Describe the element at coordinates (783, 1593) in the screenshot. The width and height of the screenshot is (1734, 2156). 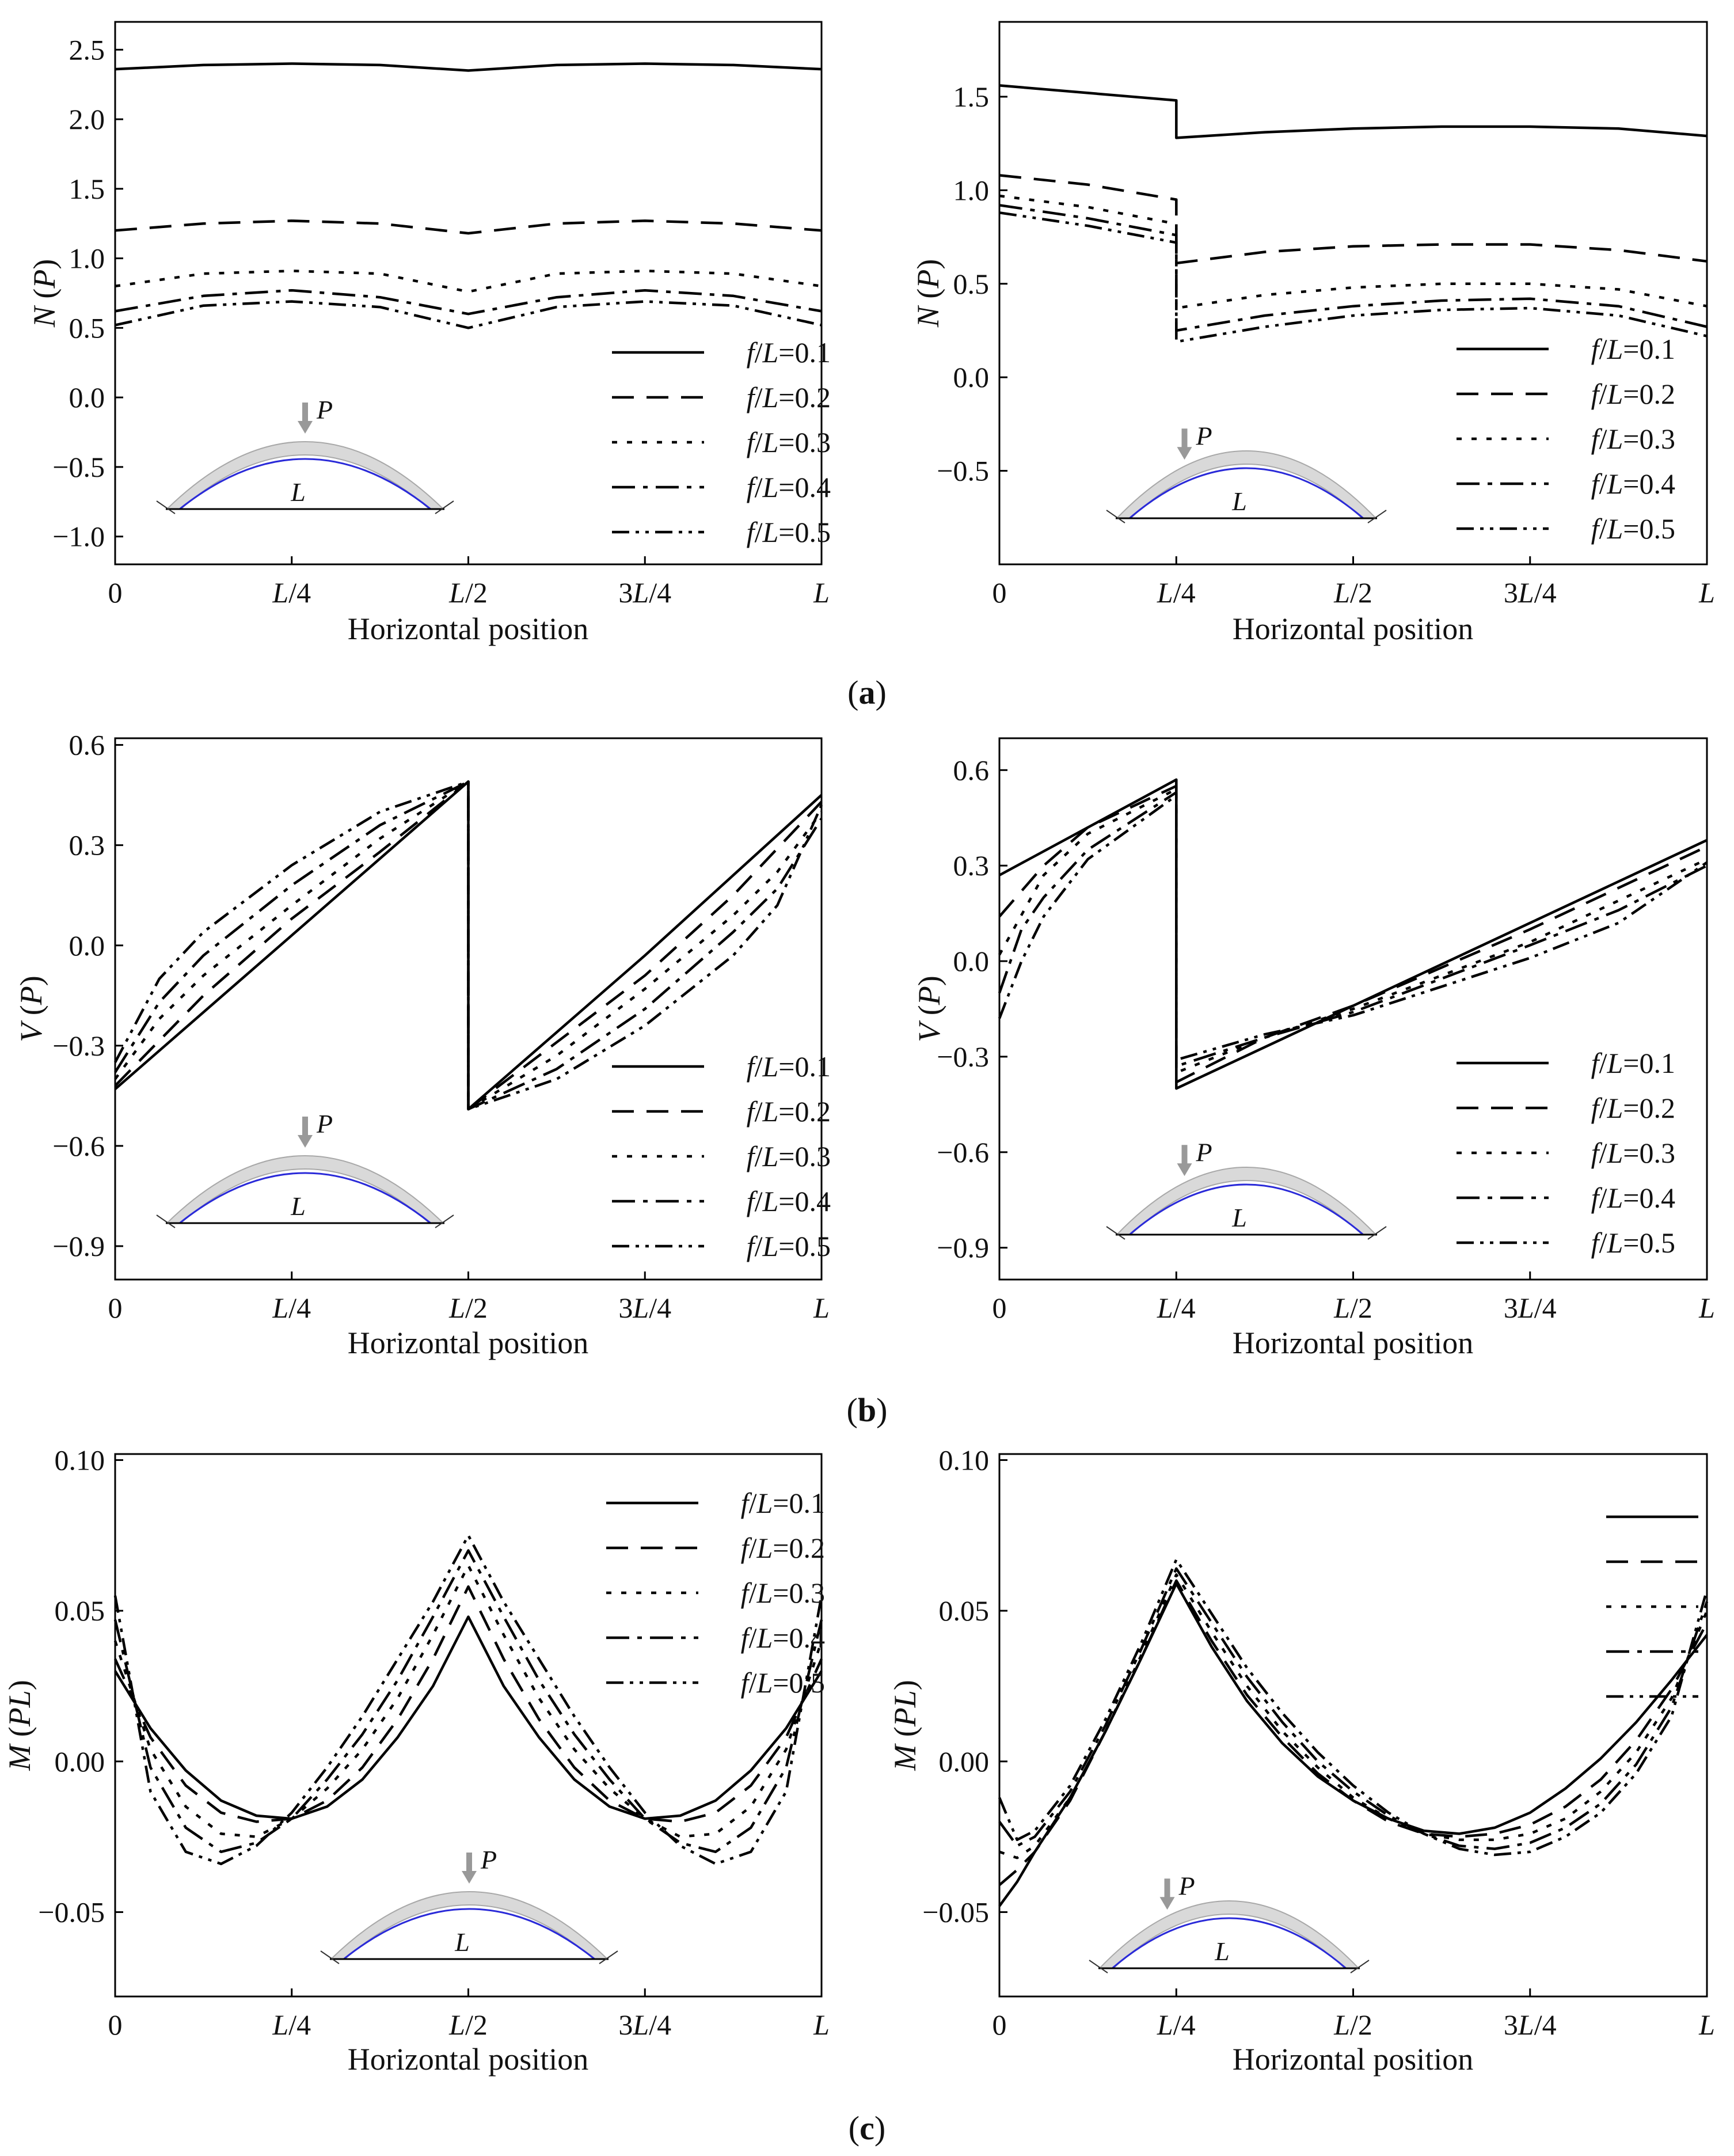
I see `legend-label: f/L=0.3` at that location.